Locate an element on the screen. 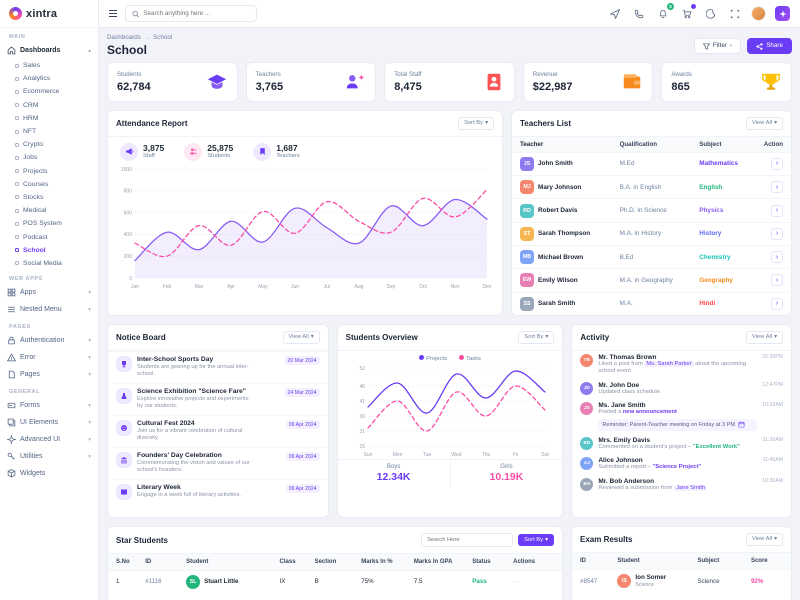 This screenshot has width=800, height=600. share-button: Share is located at coordinates (769, 46).